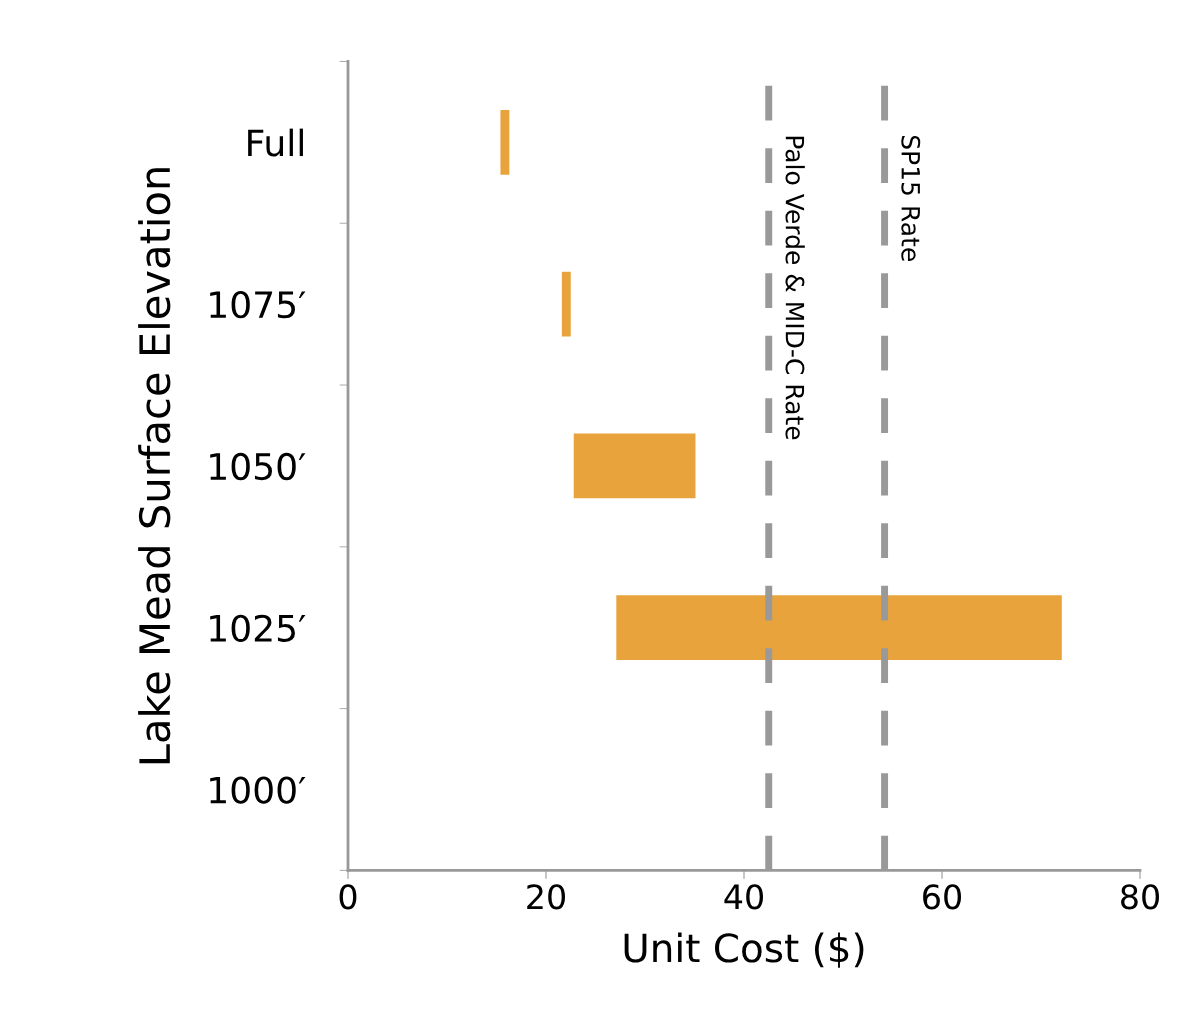 This screenshot has width=1200, height=1024. Describe the element at coordinates (258, 466) in the screenshot. I see `y-tick-label: 1050′` at that location.